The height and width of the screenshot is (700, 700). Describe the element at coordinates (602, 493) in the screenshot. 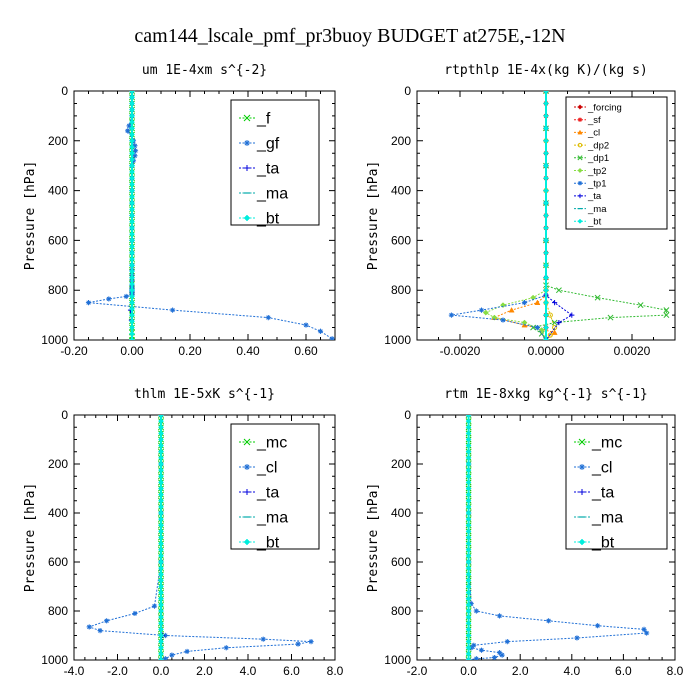

I see `legend-label: _ta` at that location.